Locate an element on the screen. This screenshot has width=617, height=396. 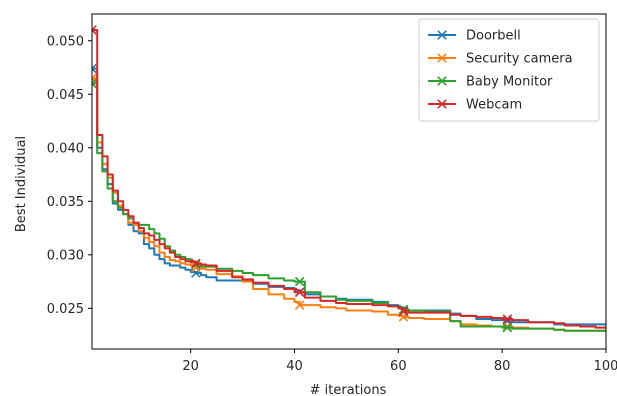
series-marker-doorbell is located at coordinates (94, 68).